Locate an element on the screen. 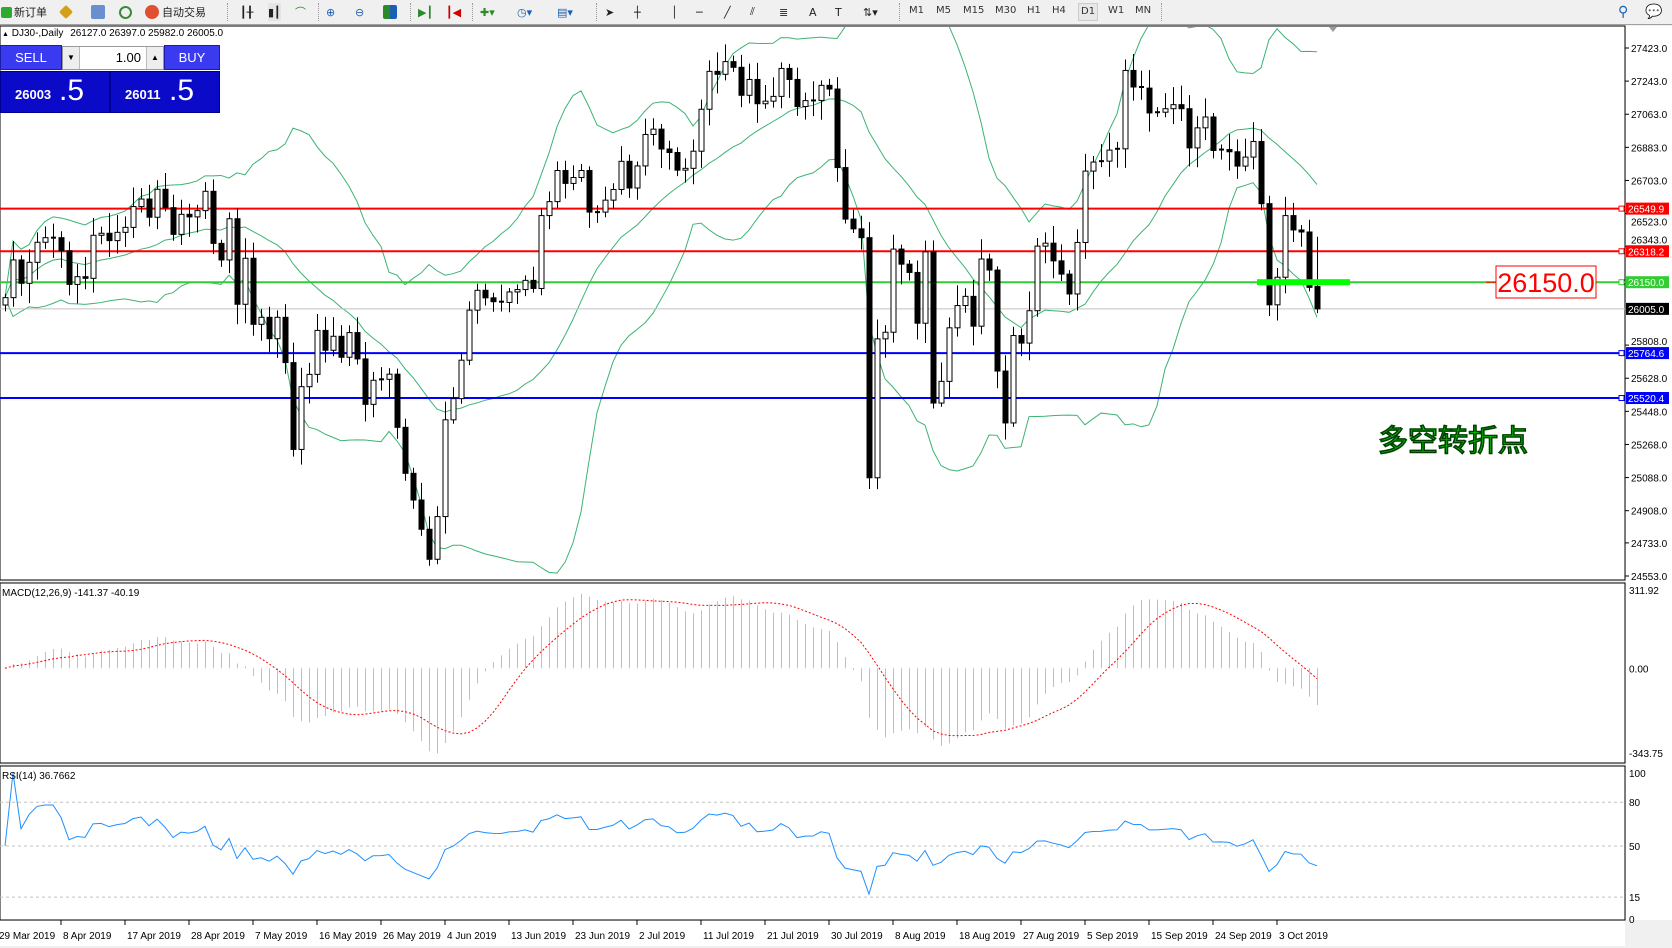 This screenshot has width=1672, height=948. autoscroll-icon: ┃◀ is located at coordinates (454, 12).